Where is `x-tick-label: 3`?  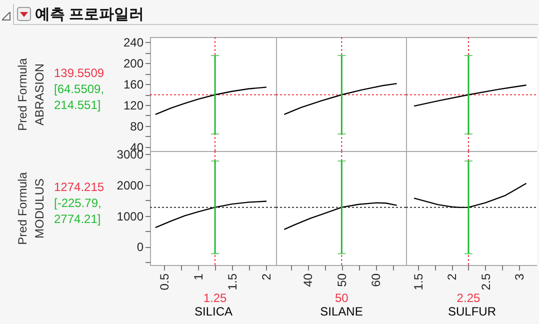 x-tick-label: 3 is located at coordinates (519, 276).